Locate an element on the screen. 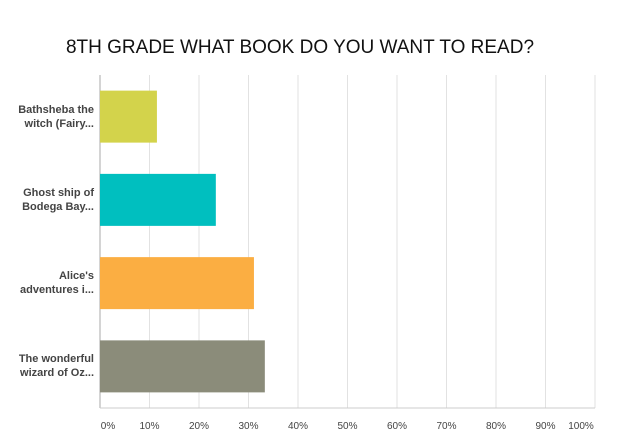  x-tick-label: 30% is located at coordinates (248, 426).